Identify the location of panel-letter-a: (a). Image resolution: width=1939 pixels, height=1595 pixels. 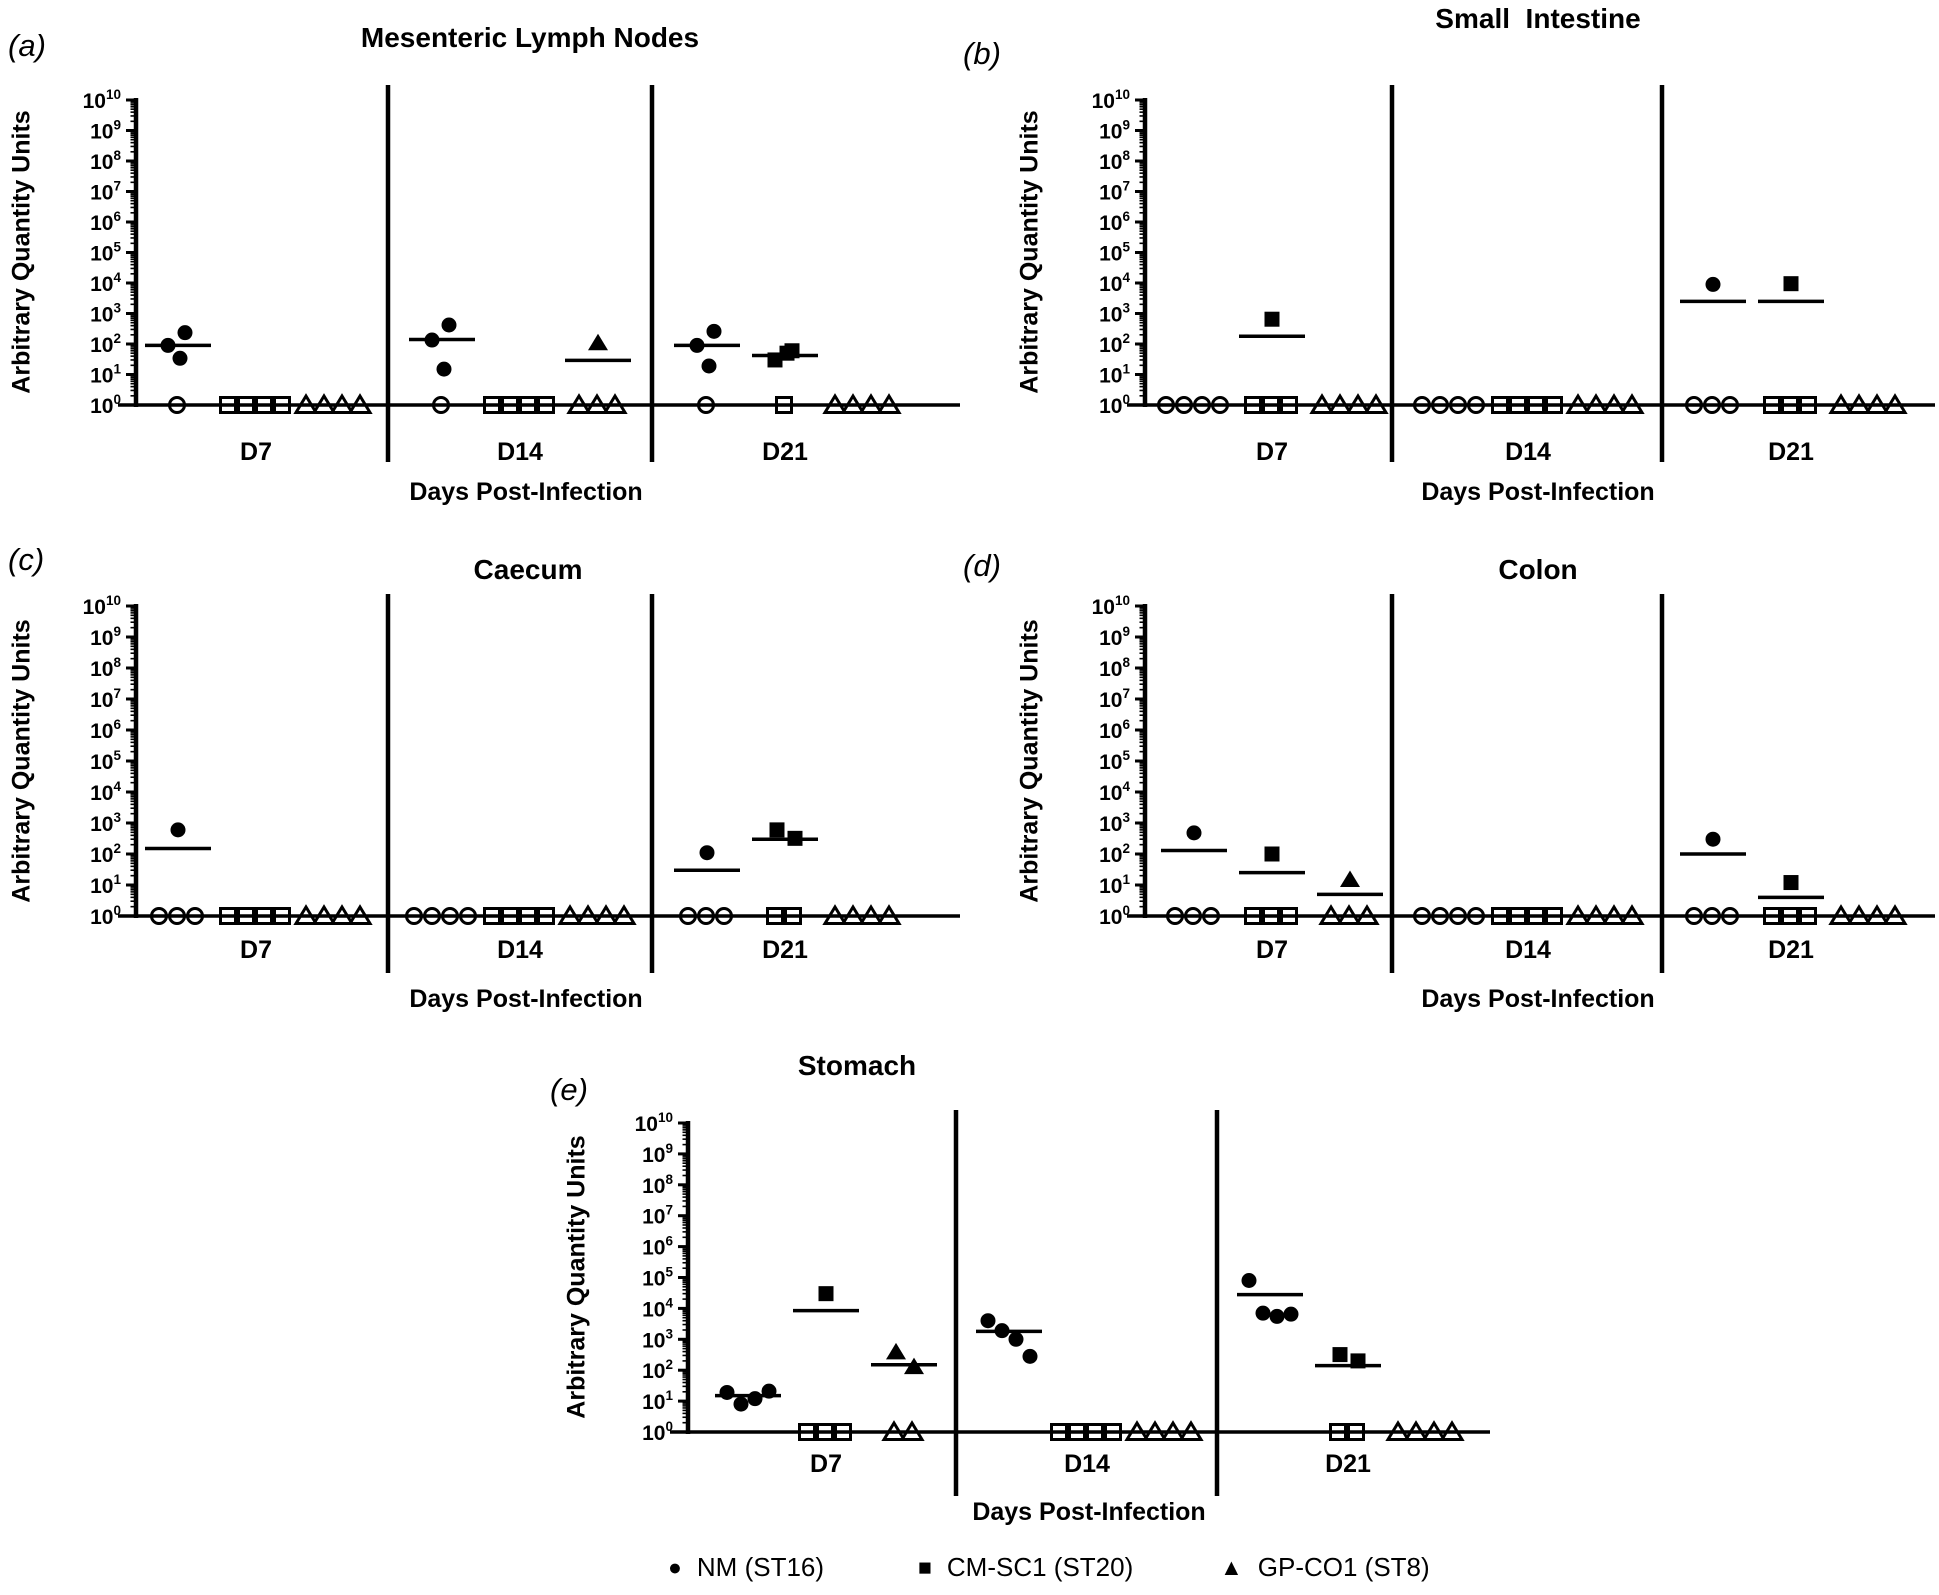
(27, 45).